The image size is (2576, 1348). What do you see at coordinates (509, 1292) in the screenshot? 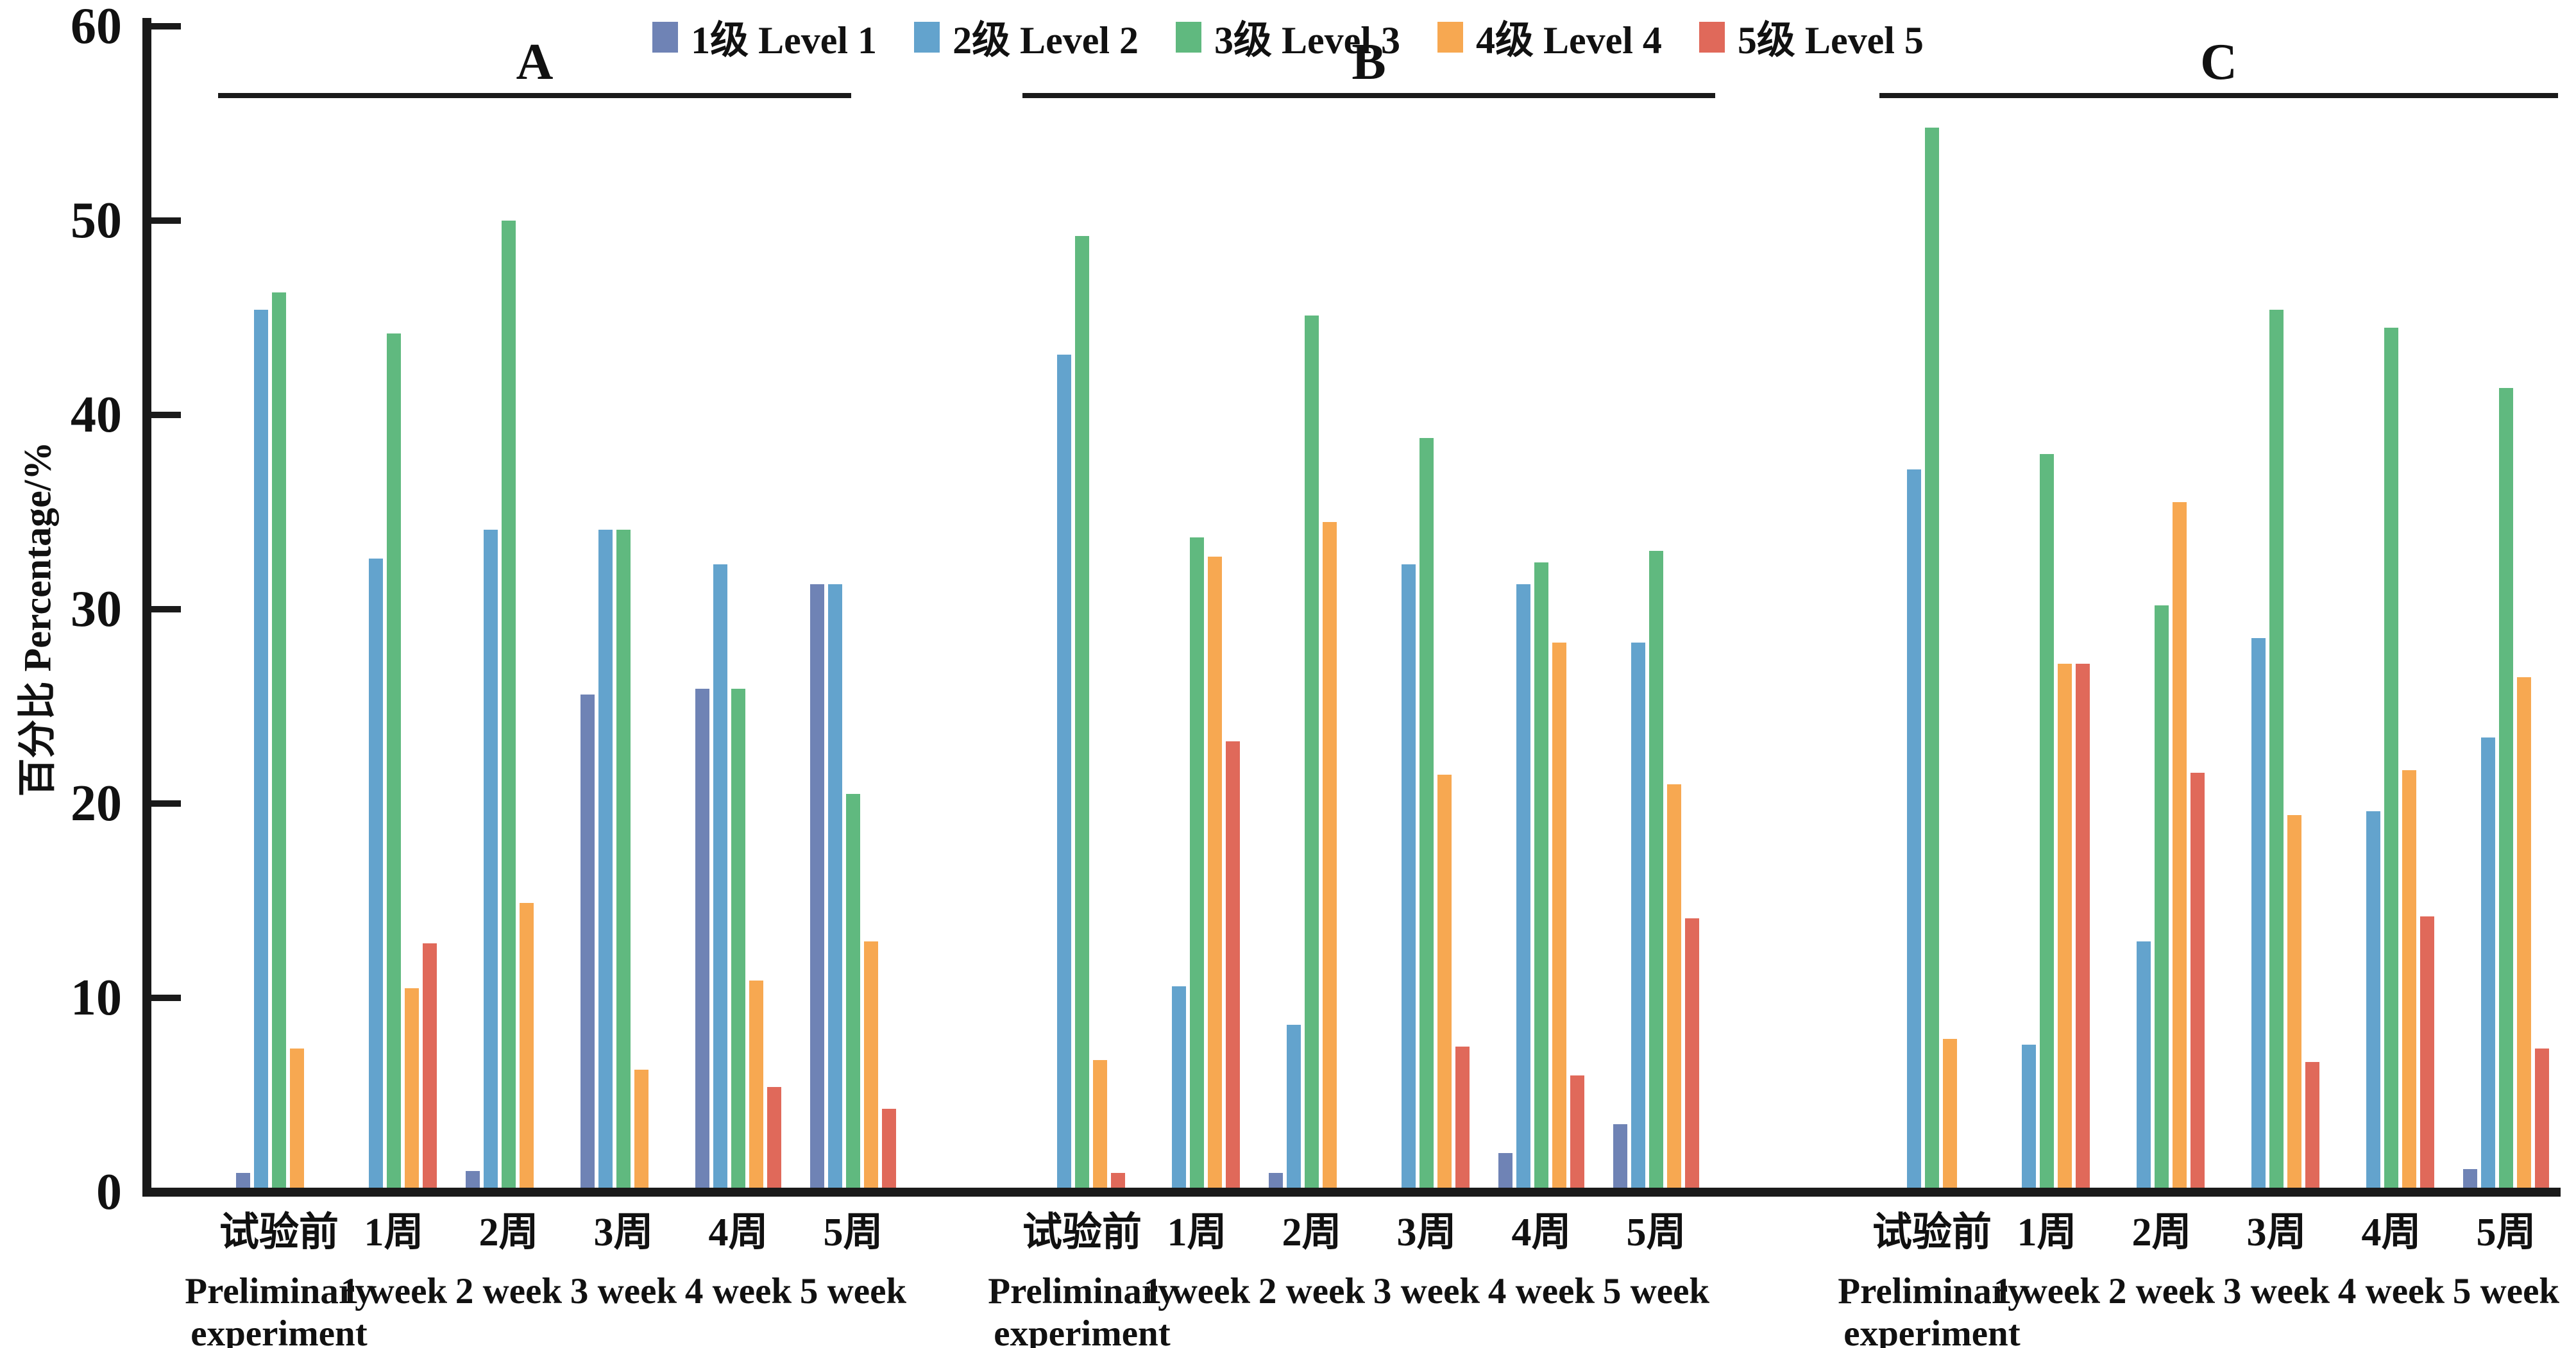
I see `x-label-en: 2 week` at bounding box center [509, 1292].